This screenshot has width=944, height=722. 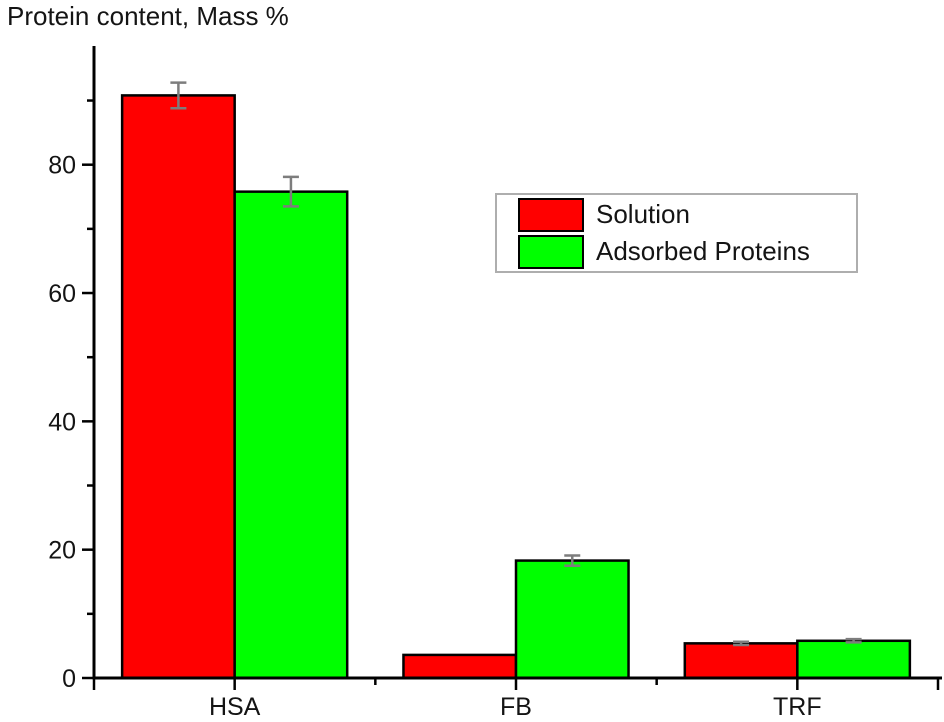 What do you see at coordinates (62, 166) in the screenshot?
I see `y-tick-label: 80` at bounding box center [62, 166].